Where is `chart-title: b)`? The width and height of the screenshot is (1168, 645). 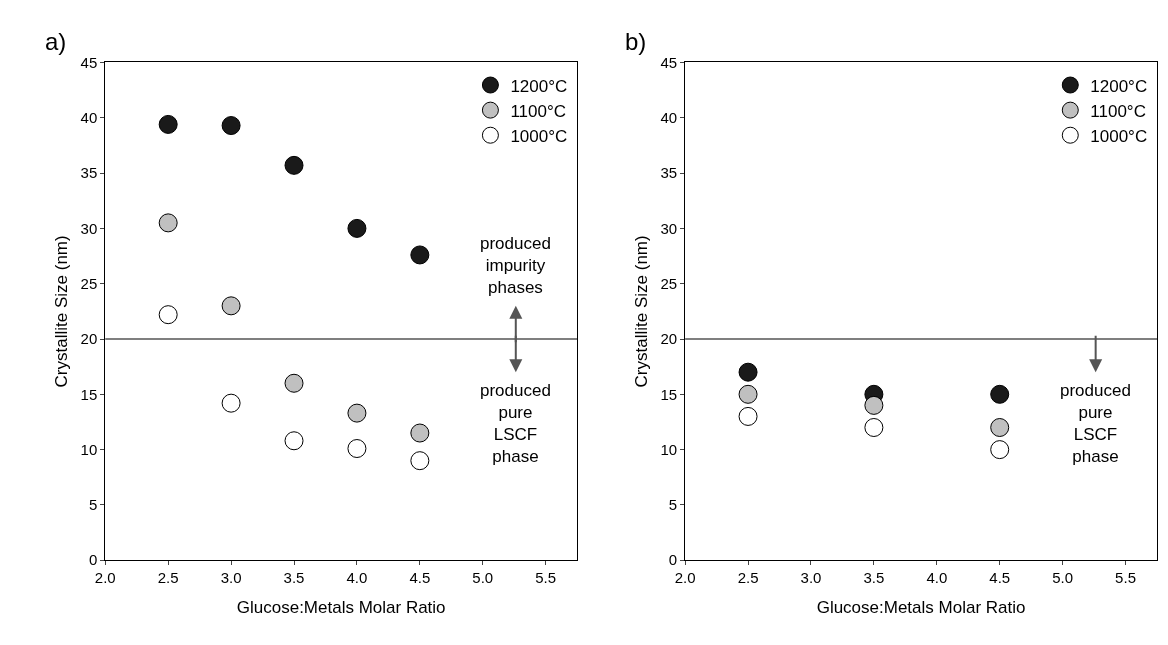 chart-title: b) is located at coordinates (636, 41).